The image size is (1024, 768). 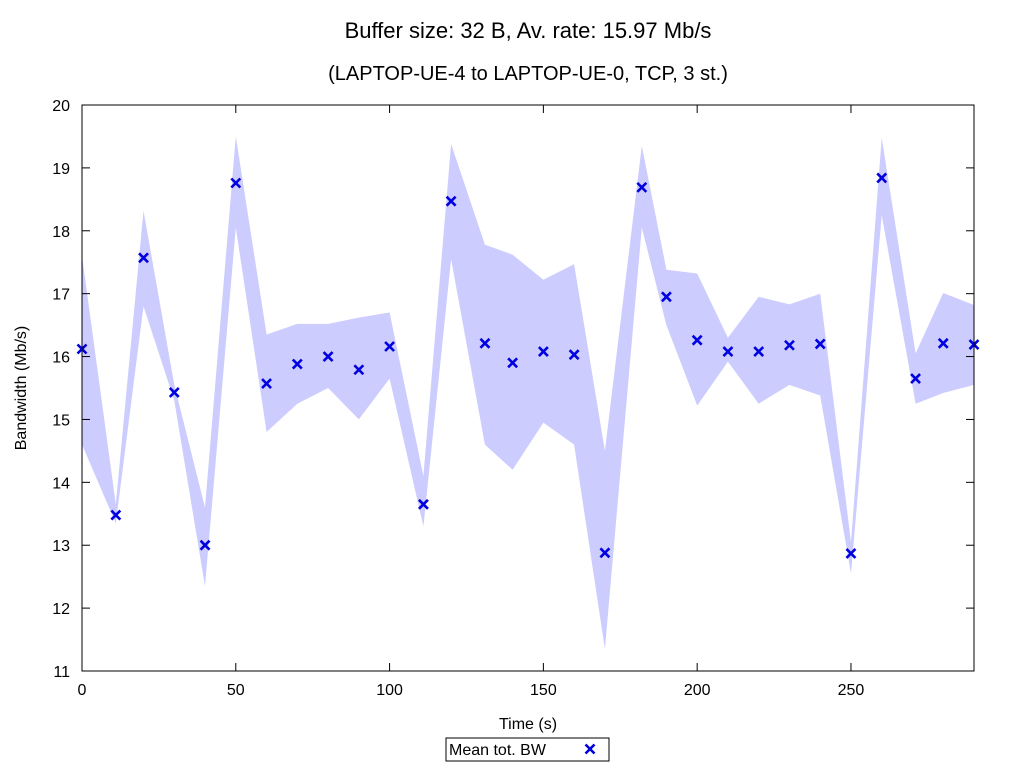 I want to click on legend-box, so click(x=527, y=749).